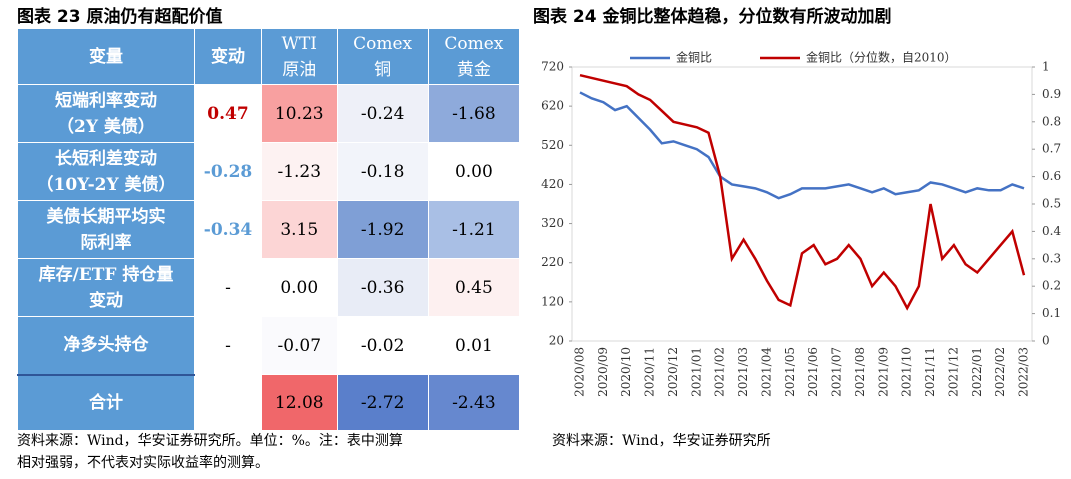 The image size is (1071, 479). Describe the element at coordinates (661, 441) in the screenshot. I see `chart-source: 资料来源：Wind，华安证券研究所` at that location.